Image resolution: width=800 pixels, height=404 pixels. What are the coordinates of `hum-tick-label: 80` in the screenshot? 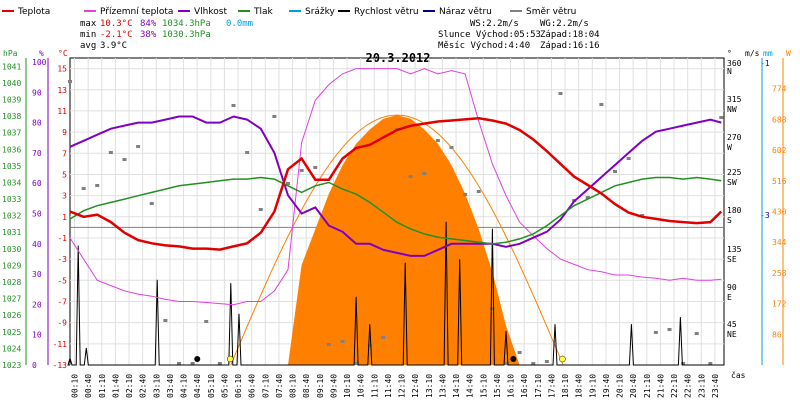 It's located at (37, 123).